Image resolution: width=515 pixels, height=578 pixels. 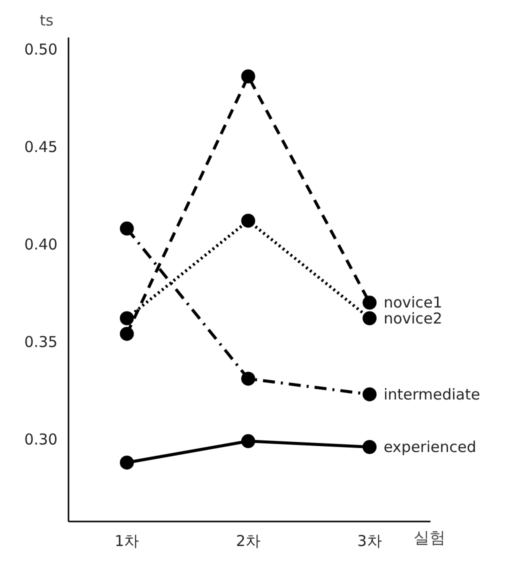 I want to click on x-tick-label: 3차, so click(x=369, y=541).